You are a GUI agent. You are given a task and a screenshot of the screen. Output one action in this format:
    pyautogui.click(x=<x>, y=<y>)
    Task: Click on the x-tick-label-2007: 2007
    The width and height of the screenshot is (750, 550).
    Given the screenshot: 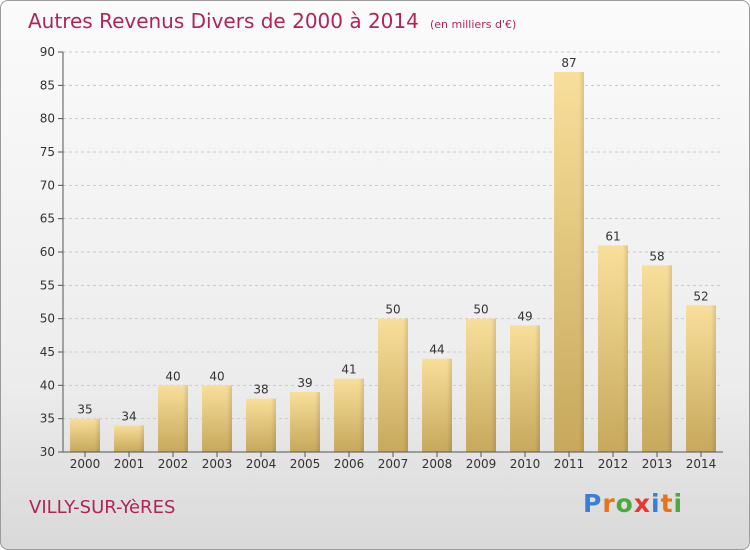 What is the action you would take?
    pyautogui.click(x=393, y=464)
    